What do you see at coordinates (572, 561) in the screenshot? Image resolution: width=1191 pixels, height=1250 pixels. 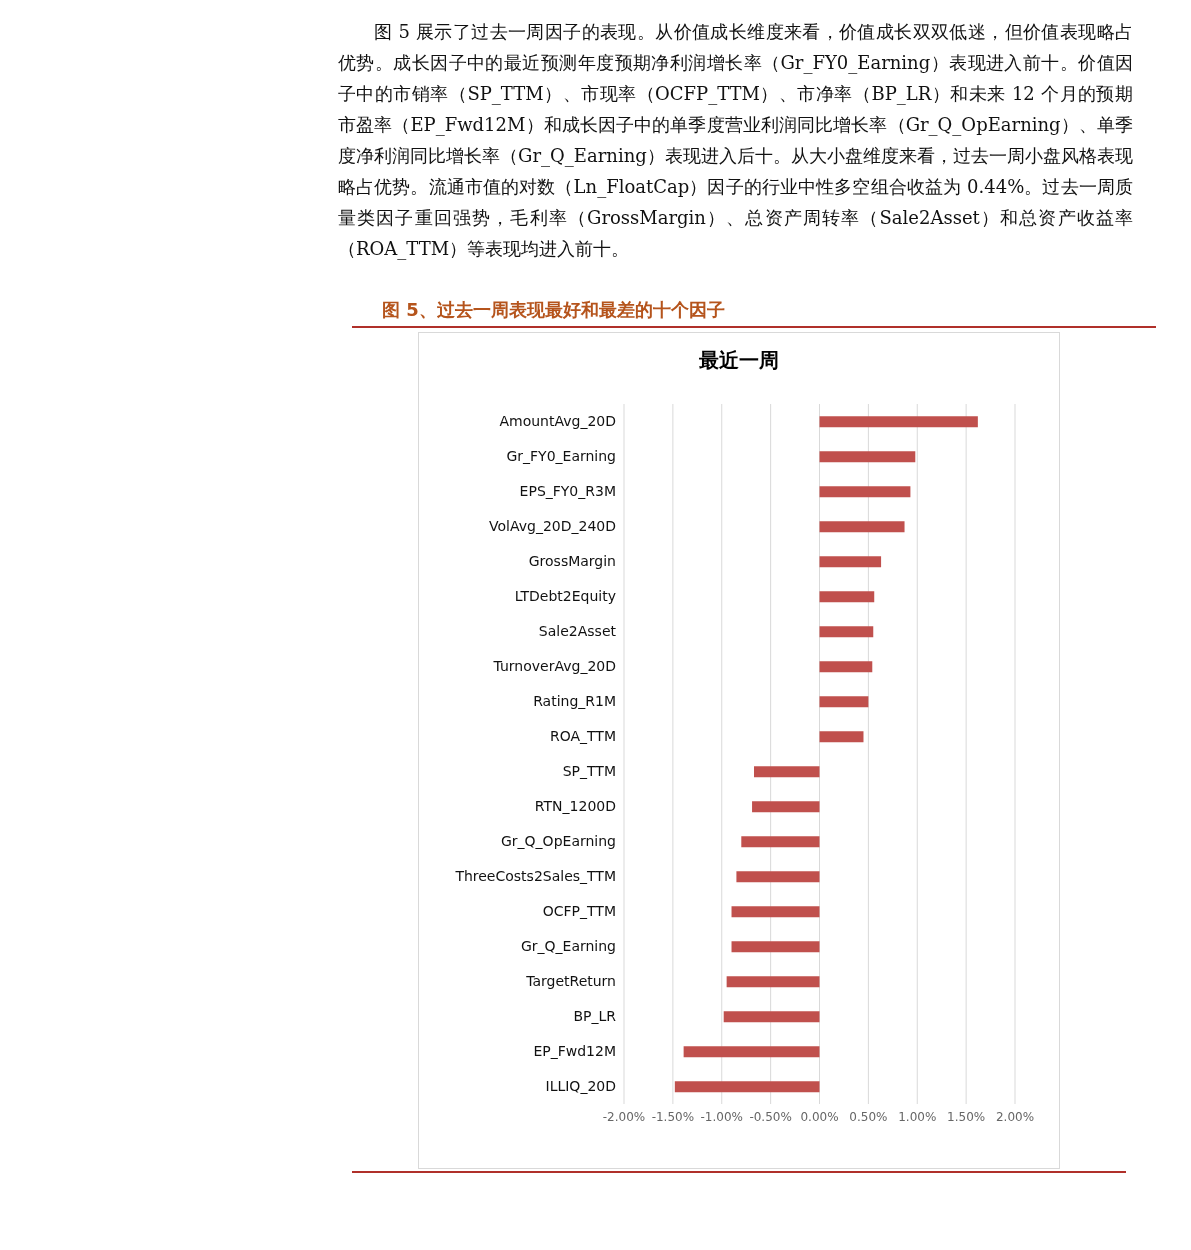 I see `y-tick-label: GrossMargin` at bounding box center [572, 561].